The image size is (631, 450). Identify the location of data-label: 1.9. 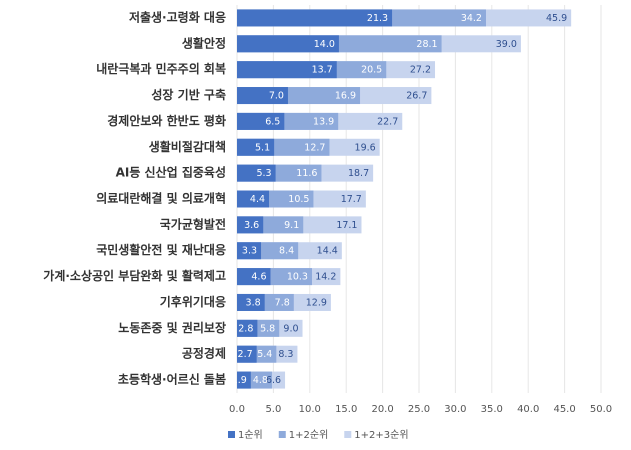
(239, 380).